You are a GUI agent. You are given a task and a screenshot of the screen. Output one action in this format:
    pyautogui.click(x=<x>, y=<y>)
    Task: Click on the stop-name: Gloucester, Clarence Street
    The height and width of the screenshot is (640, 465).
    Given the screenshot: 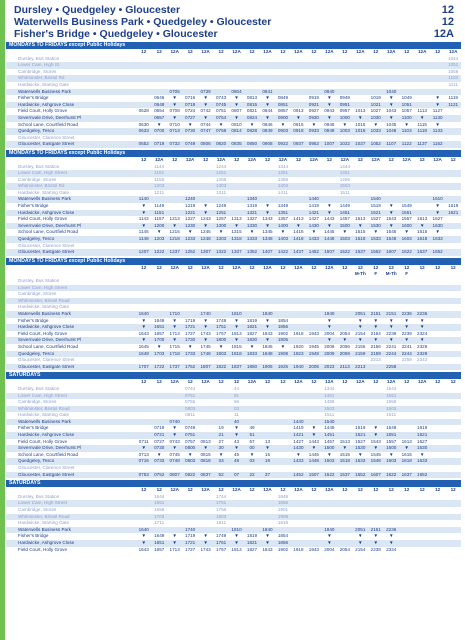 What is the action you would take?
    pyautogui.click(x=46, y=468)
    